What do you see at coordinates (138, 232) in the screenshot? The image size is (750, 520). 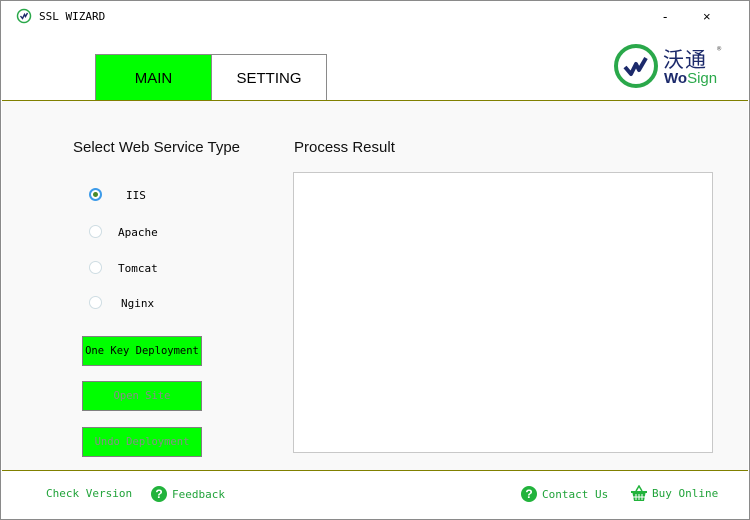 I see `radio-label-apache: Apache` at bounding box center [138, 232].